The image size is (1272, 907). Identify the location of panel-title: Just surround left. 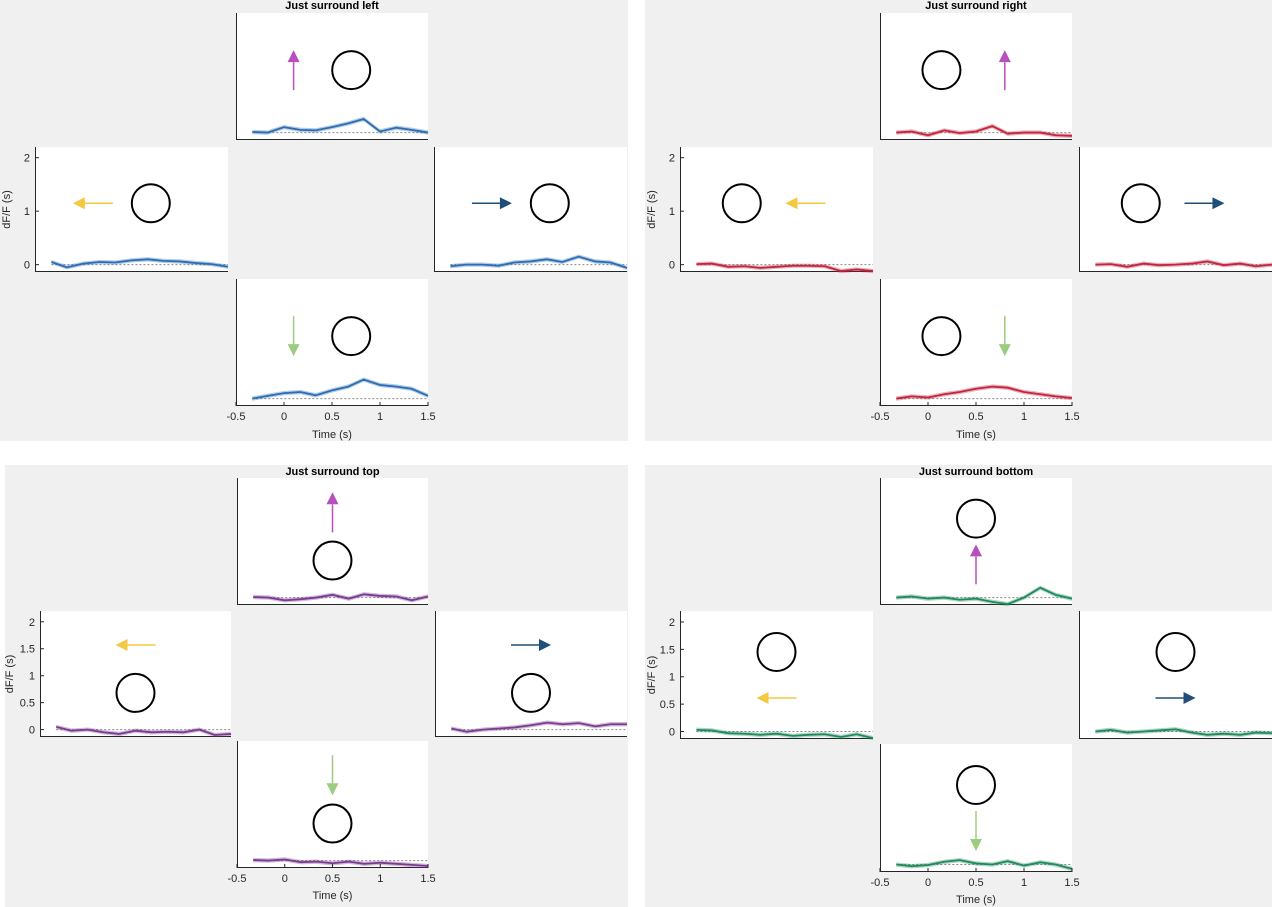
(332, 6).